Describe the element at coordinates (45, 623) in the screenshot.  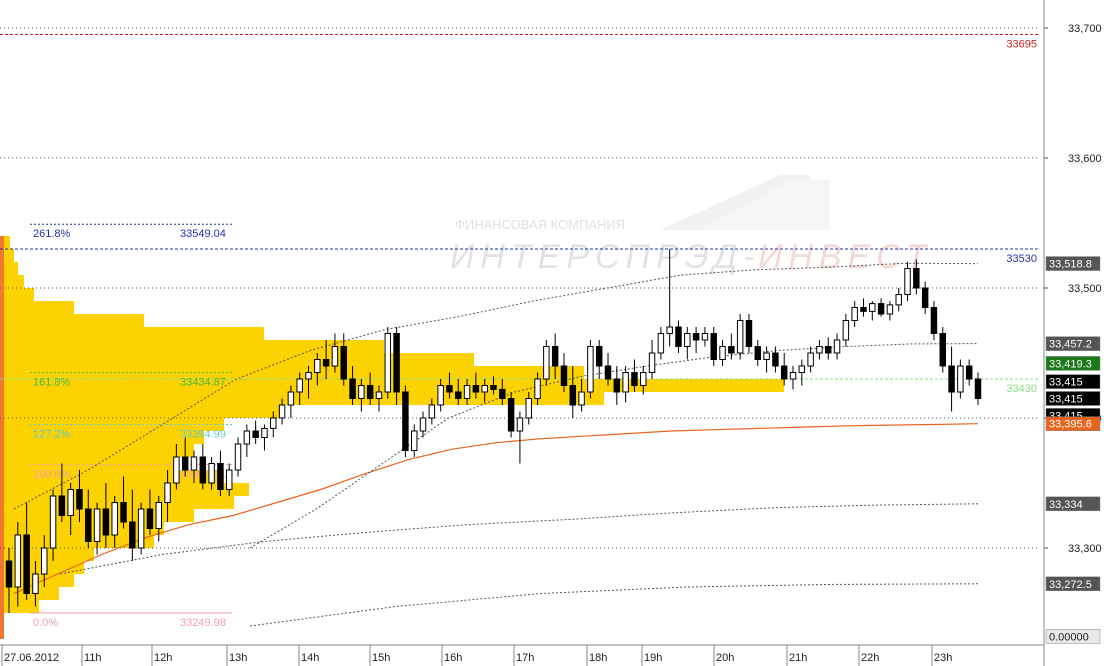
I see `fib-level-label: 0.0%` at that location.